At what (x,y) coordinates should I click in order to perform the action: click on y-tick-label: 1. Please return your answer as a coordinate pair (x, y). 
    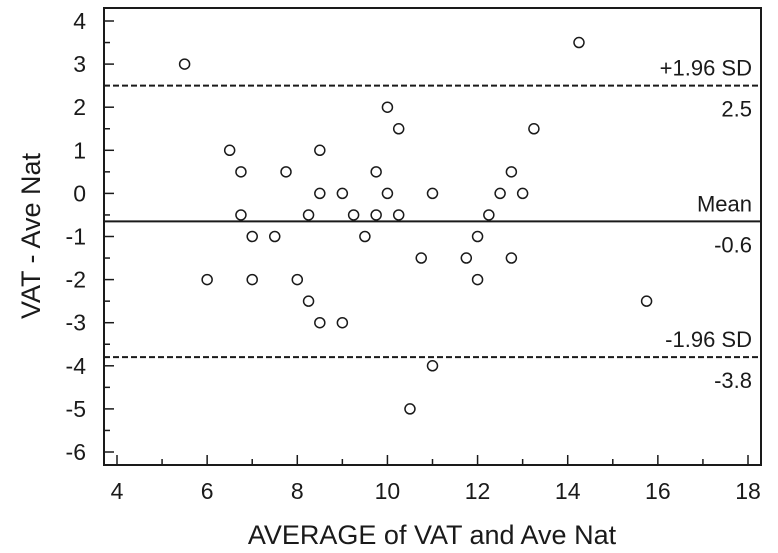
    Looking at the image, I should click on (79, 150).